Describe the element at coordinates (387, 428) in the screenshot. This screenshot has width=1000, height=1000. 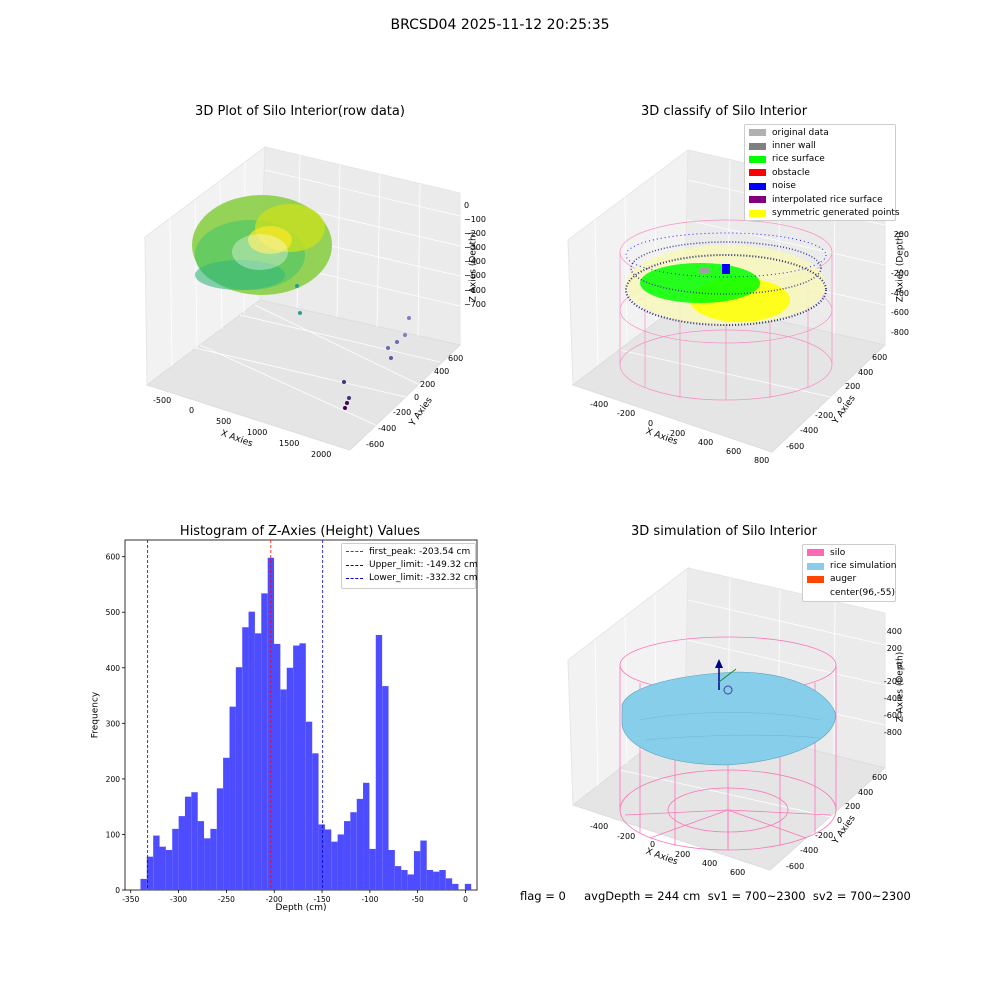
I see `plot1-y-tick: -400` at that location.